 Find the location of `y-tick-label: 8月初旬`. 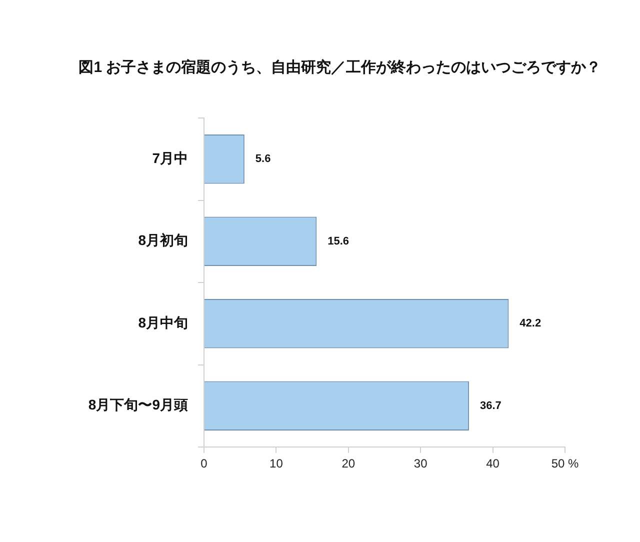

y-tick-label: 8月初旬 is located at coordinates (163, 240).